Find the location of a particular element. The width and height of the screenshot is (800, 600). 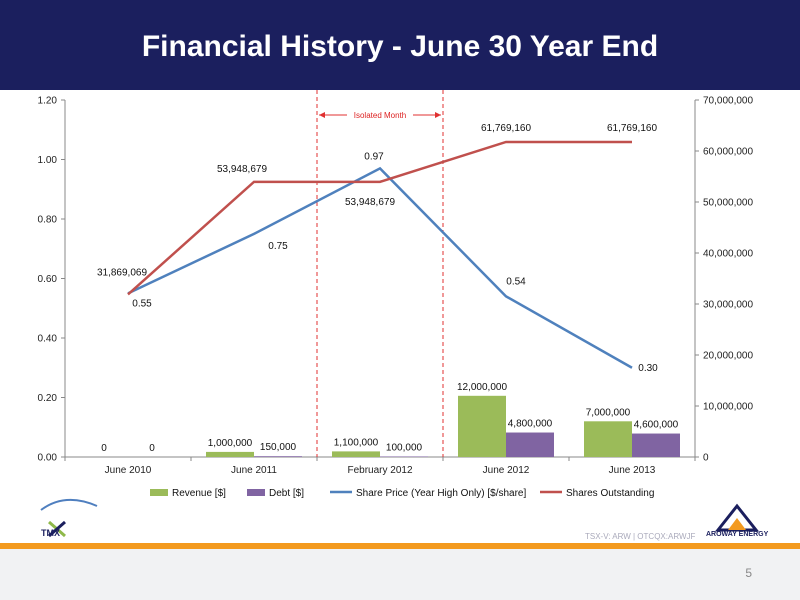

left-axis-tick-label: 0.80 is located at coordinates (48, 220).